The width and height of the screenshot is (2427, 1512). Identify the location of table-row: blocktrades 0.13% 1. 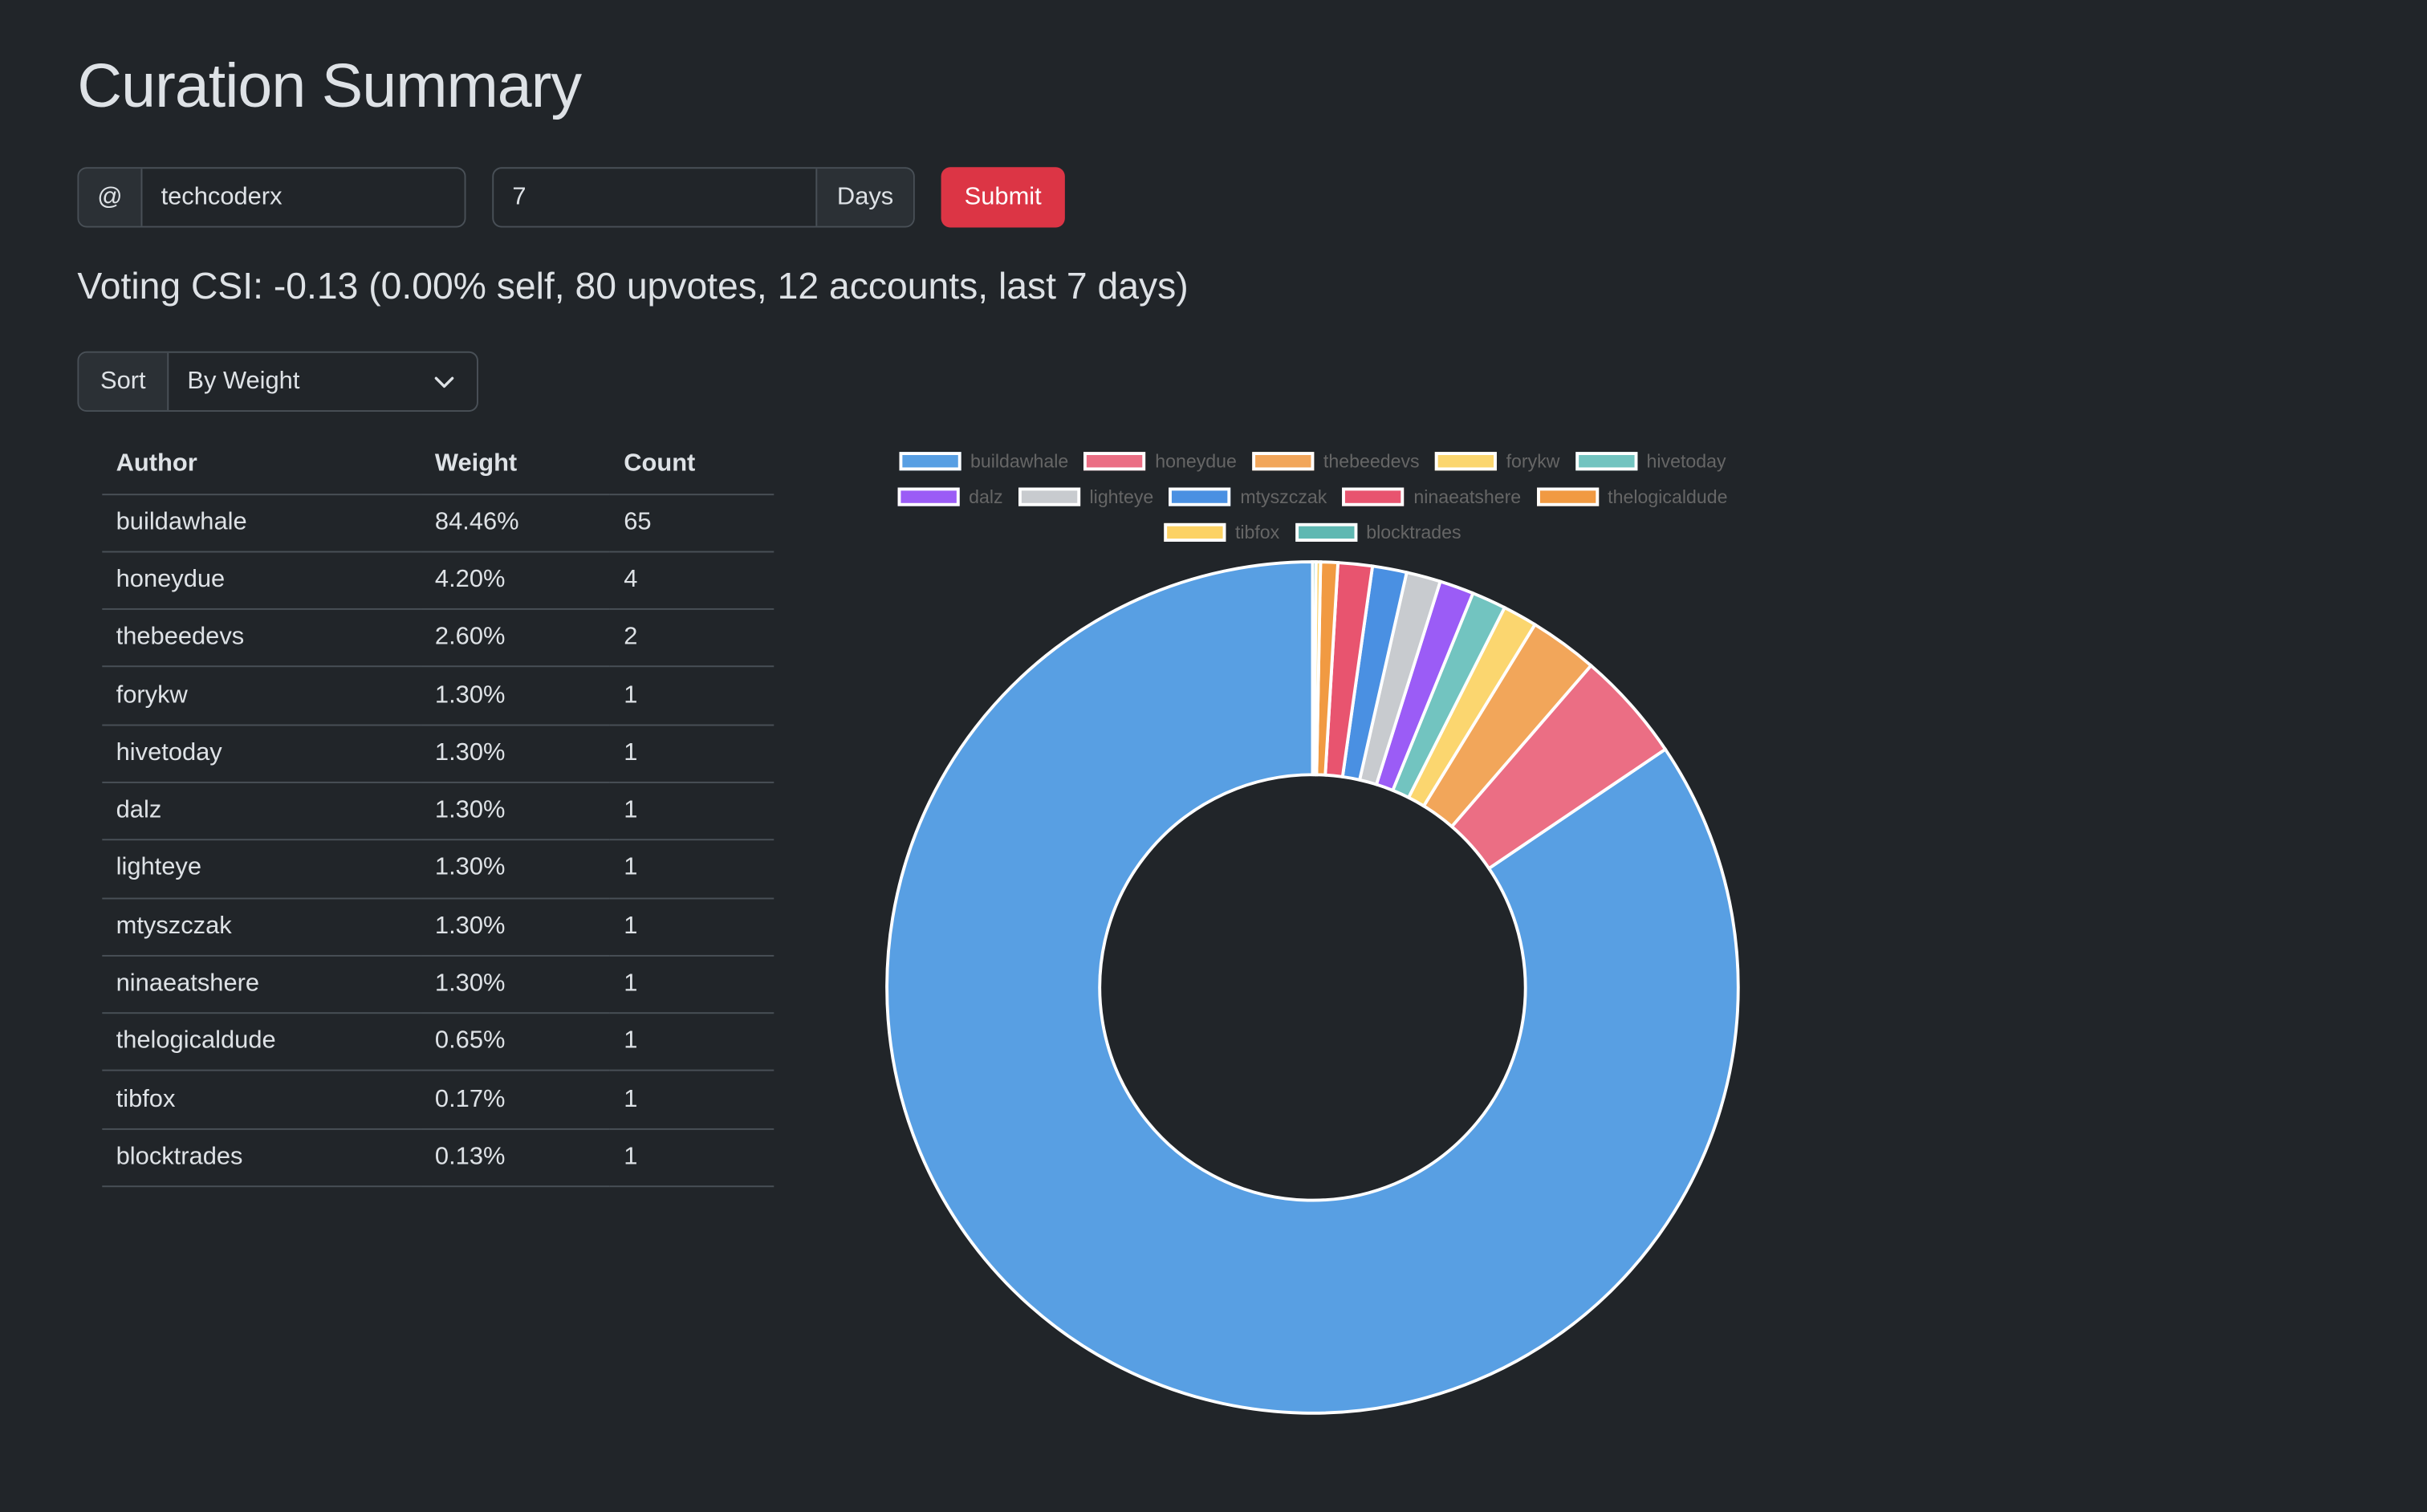
(438, 1158).